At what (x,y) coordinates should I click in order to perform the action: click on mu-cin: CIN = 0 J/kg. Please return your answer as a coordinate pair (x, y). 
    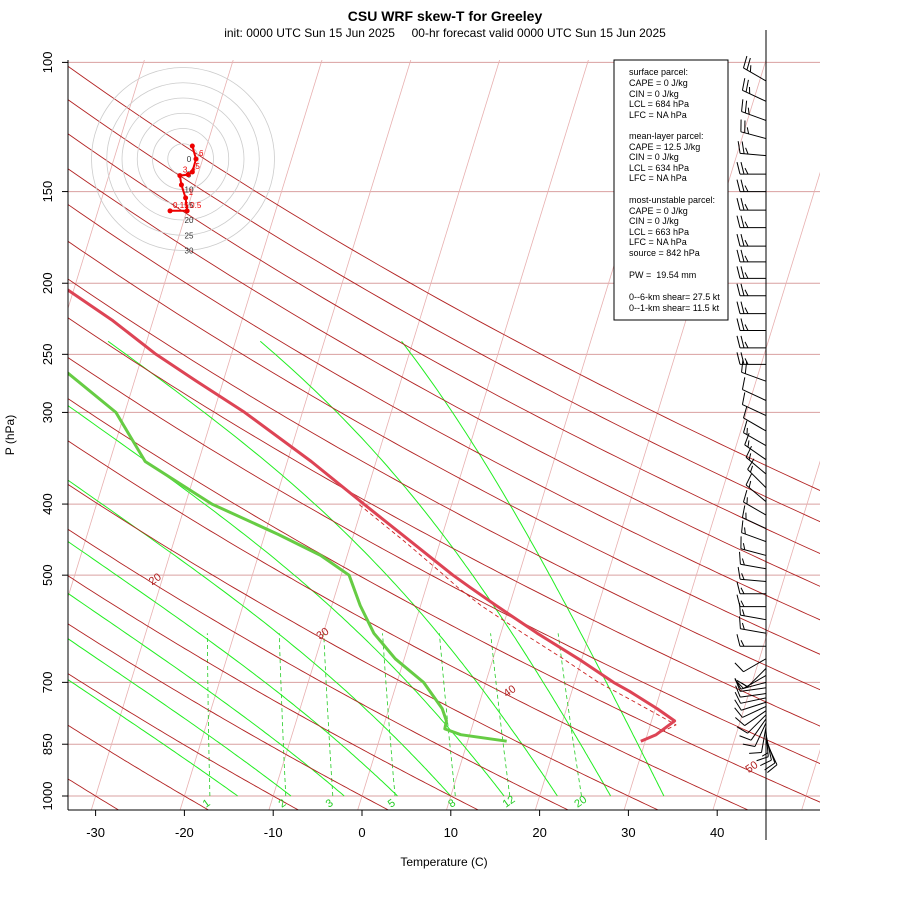
    Looking at the image, I should click on (654, 221).